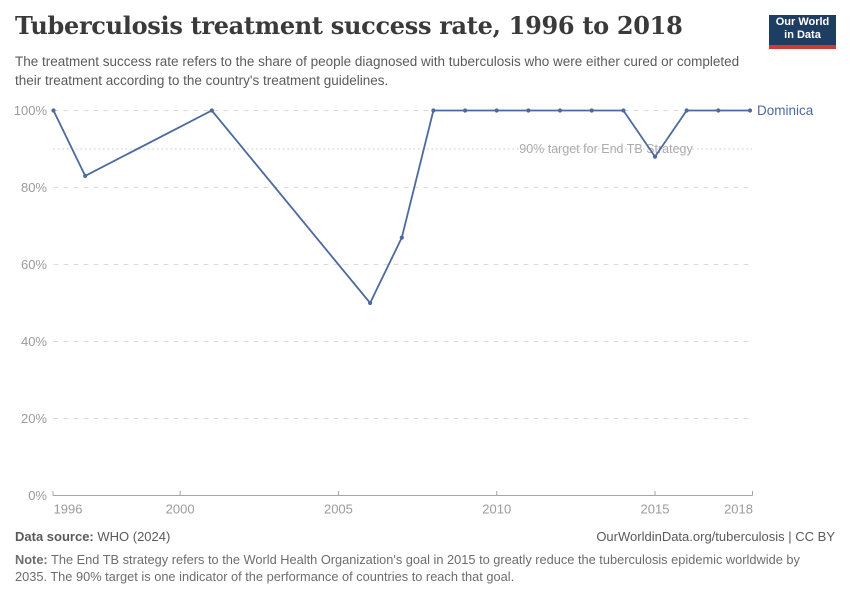 This screenshot has width=850, height=600. What do you see at coordinates (31, 110) in the screenshot?
I see `y-axis-tick-label: 100%` at bounding box center [31, 110].